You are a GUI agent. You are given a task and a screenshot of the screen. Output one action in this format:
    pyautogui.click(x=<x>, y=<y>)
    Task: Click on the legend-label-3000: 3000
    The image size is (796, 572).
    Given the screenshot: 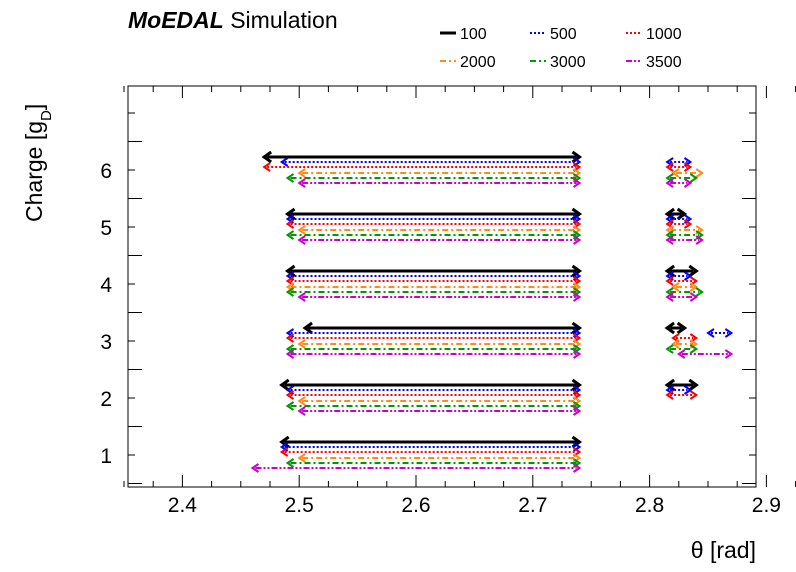 What is the action you would take?
    pyautogui.click(x=568, y=62)
    